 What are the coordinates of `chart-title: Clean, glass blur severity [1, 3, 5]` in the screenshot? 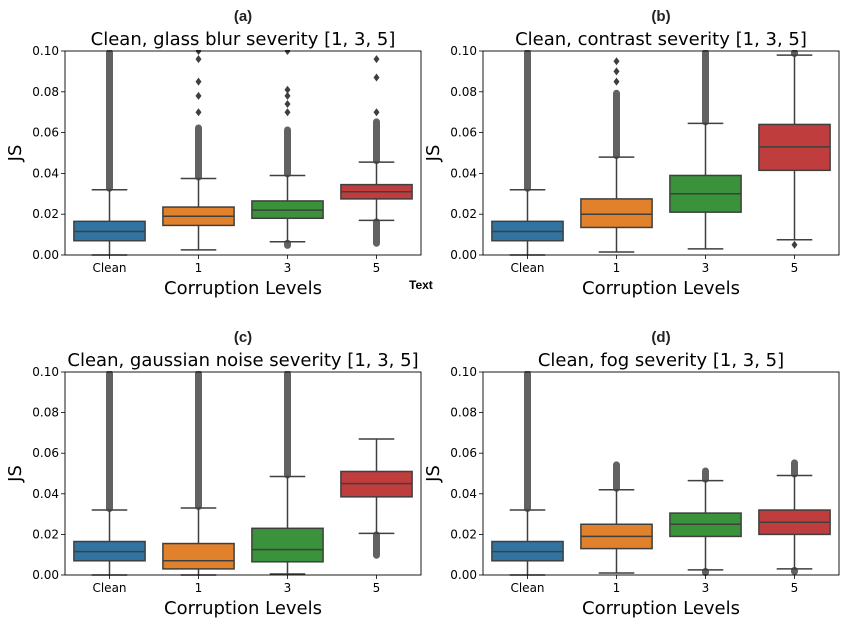 It's located at (243, 39).